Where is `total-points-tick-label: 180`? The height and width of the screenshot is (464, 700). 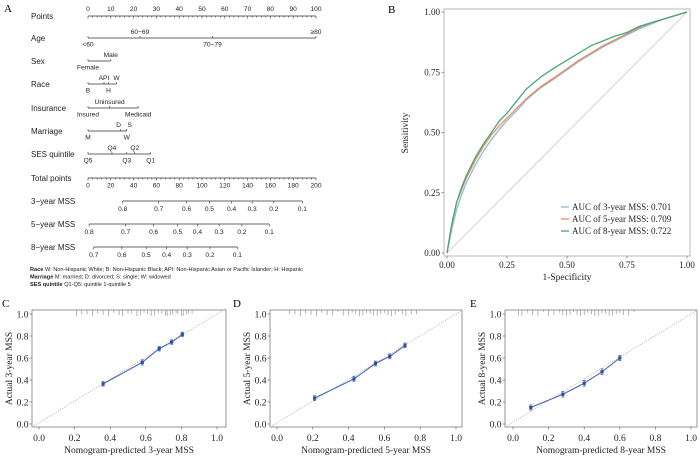 total-points-tick-label: 180 is located at coordinates (293, 186).